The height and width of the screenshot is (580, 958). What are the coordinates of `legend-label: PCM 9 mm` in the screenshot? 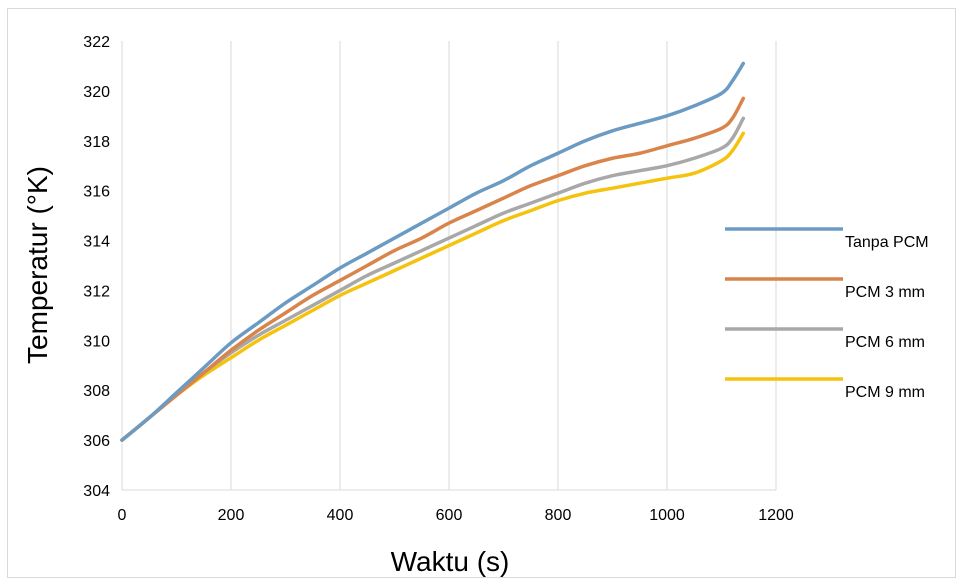 It's located at (885, 392).